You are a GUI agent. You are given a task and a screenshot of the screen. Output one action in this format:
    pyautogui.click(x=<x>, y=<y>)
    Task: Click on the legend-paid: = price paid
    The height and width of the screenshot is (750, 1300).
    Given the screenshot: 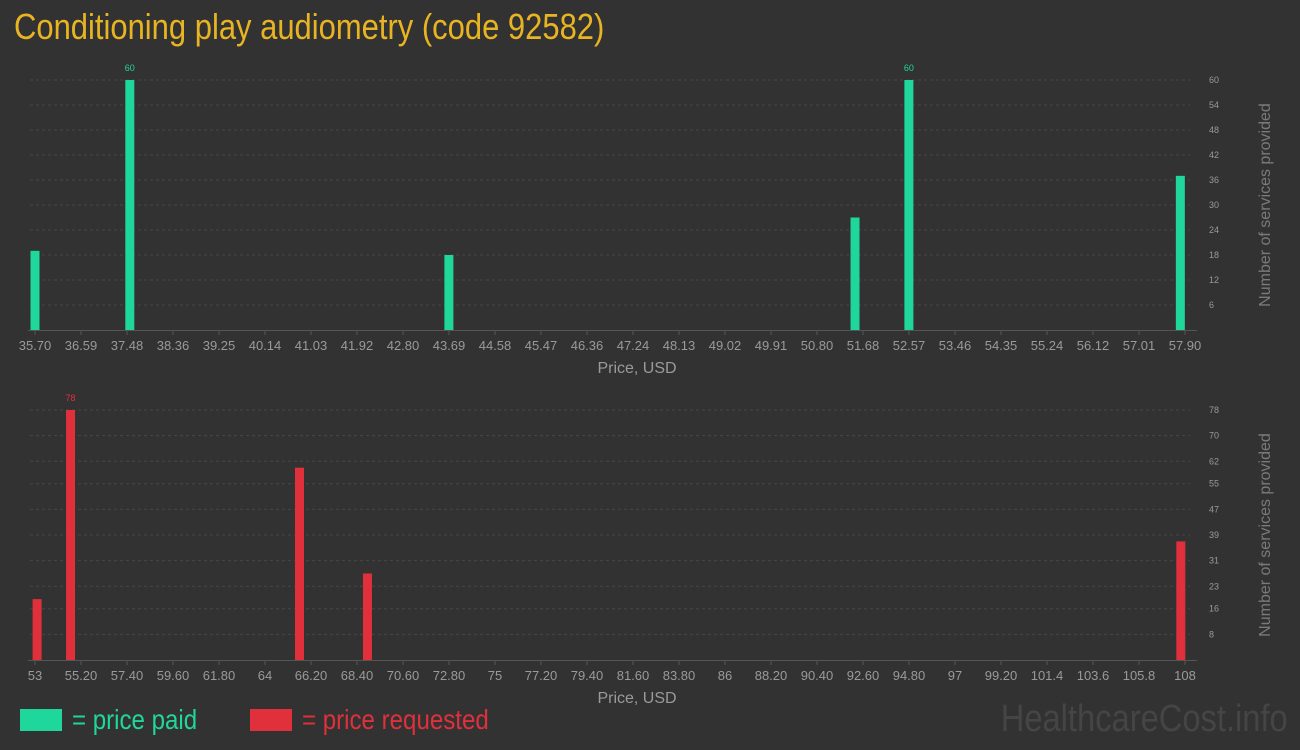 What is the action you would take?
    pyautogui.click(x=119, y=720)
    